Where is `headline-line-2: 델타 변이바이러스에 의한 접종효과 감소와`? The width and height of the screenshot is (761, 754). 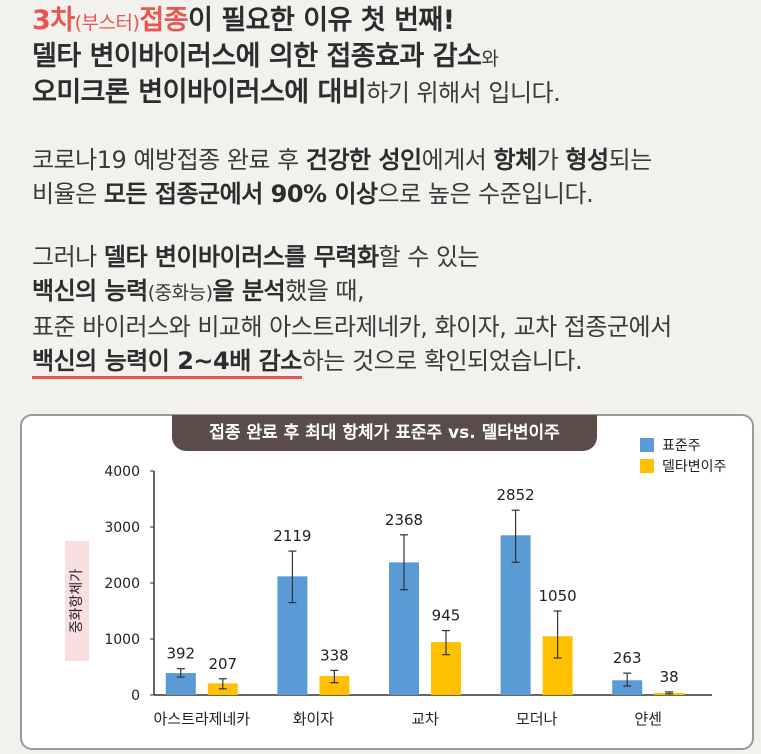 headline-line-2: 델타 변이바이러스에 의한 접종효과 감소와 is located at coordinates (386, 58).